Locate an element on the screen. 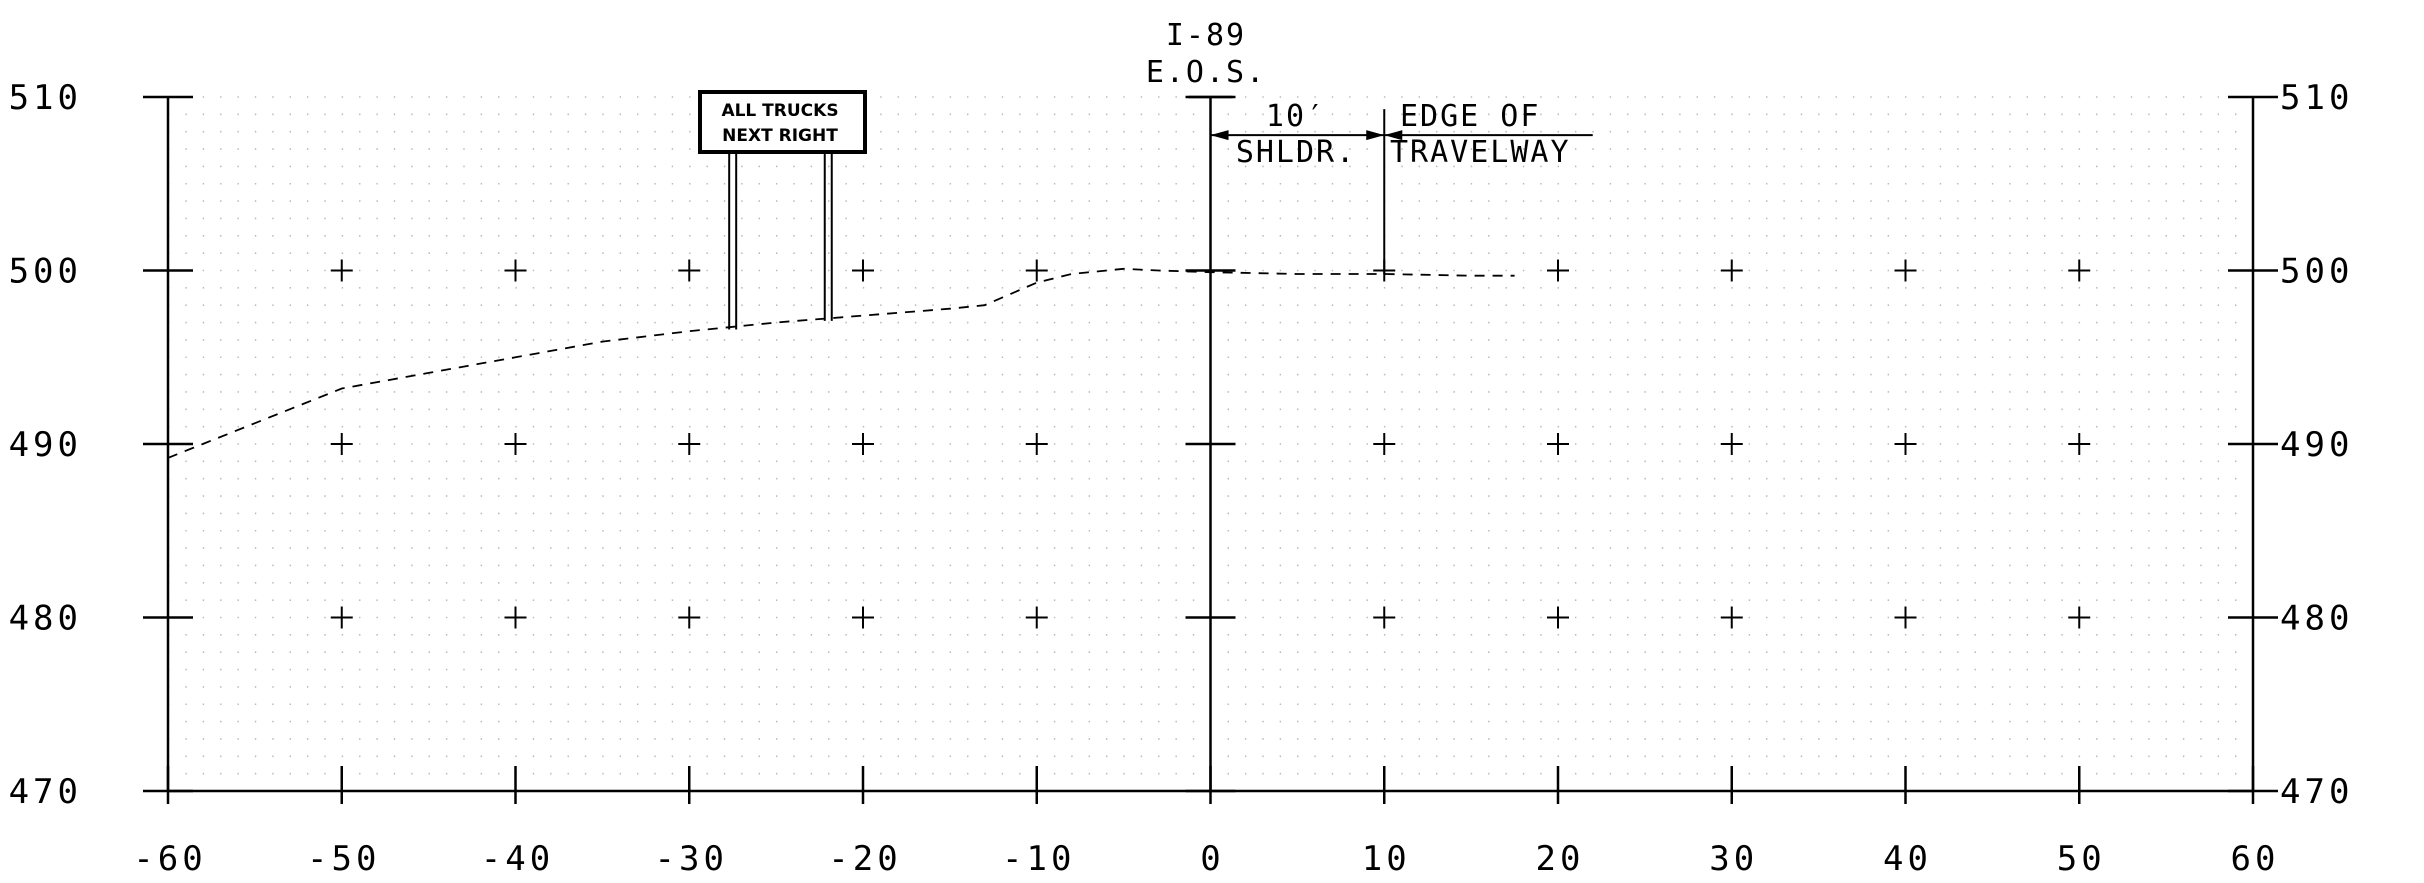 Image resolution: width=2424 pixels, height=883 pixels. y-tick-label-right: 480 is located at coordinates (2316, 619).